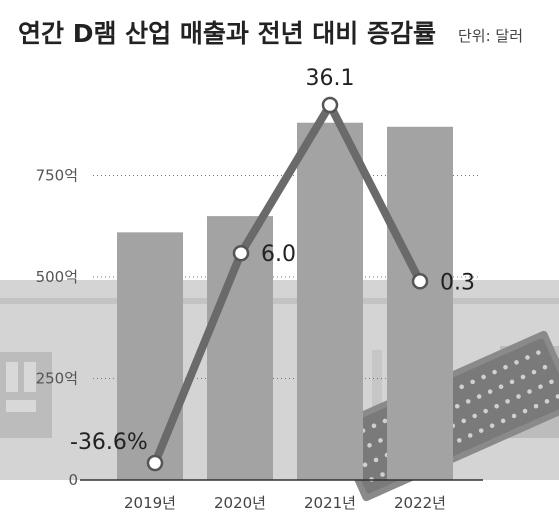 The image size is (559, 526). Describe the element at coordinates (109, 442) in the screenshot. I see `point-label: -36.6%` at that location.